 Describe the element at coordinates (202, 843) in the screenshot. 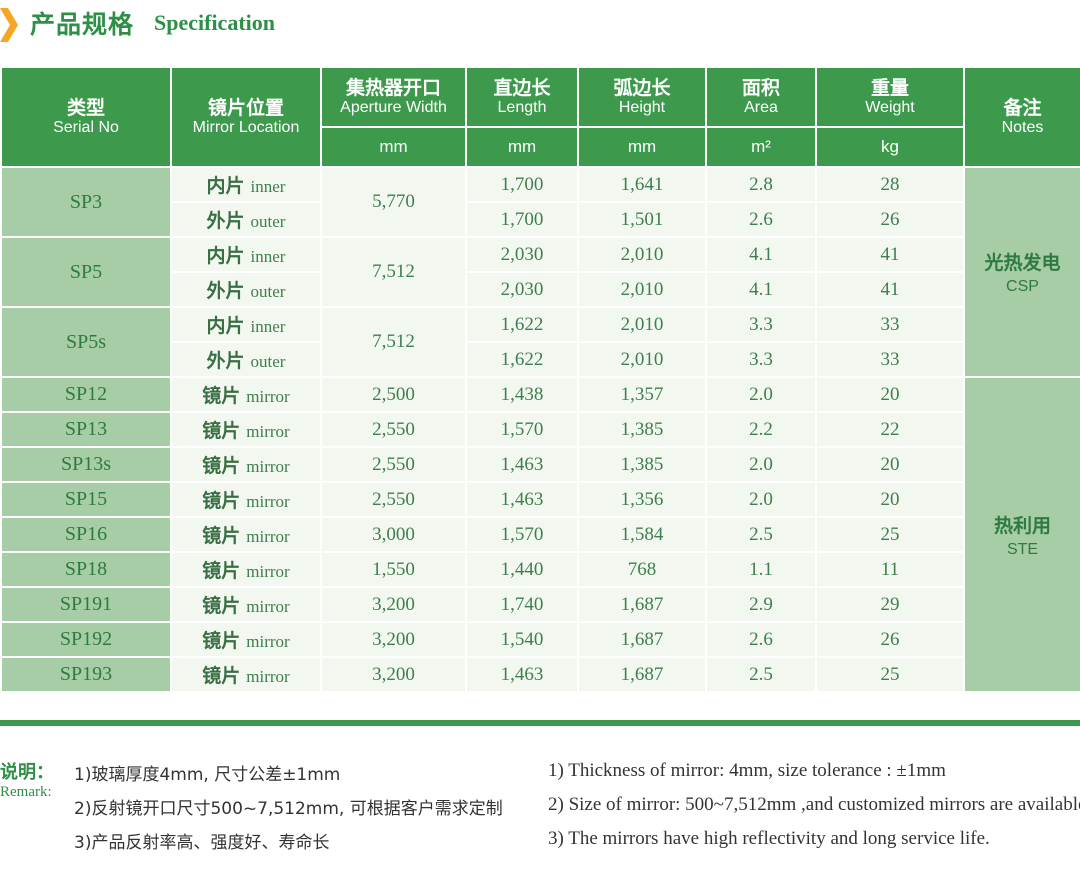

I see `remark-zh-3: 3)产品反射率高、强度好、寿命长` at that location.